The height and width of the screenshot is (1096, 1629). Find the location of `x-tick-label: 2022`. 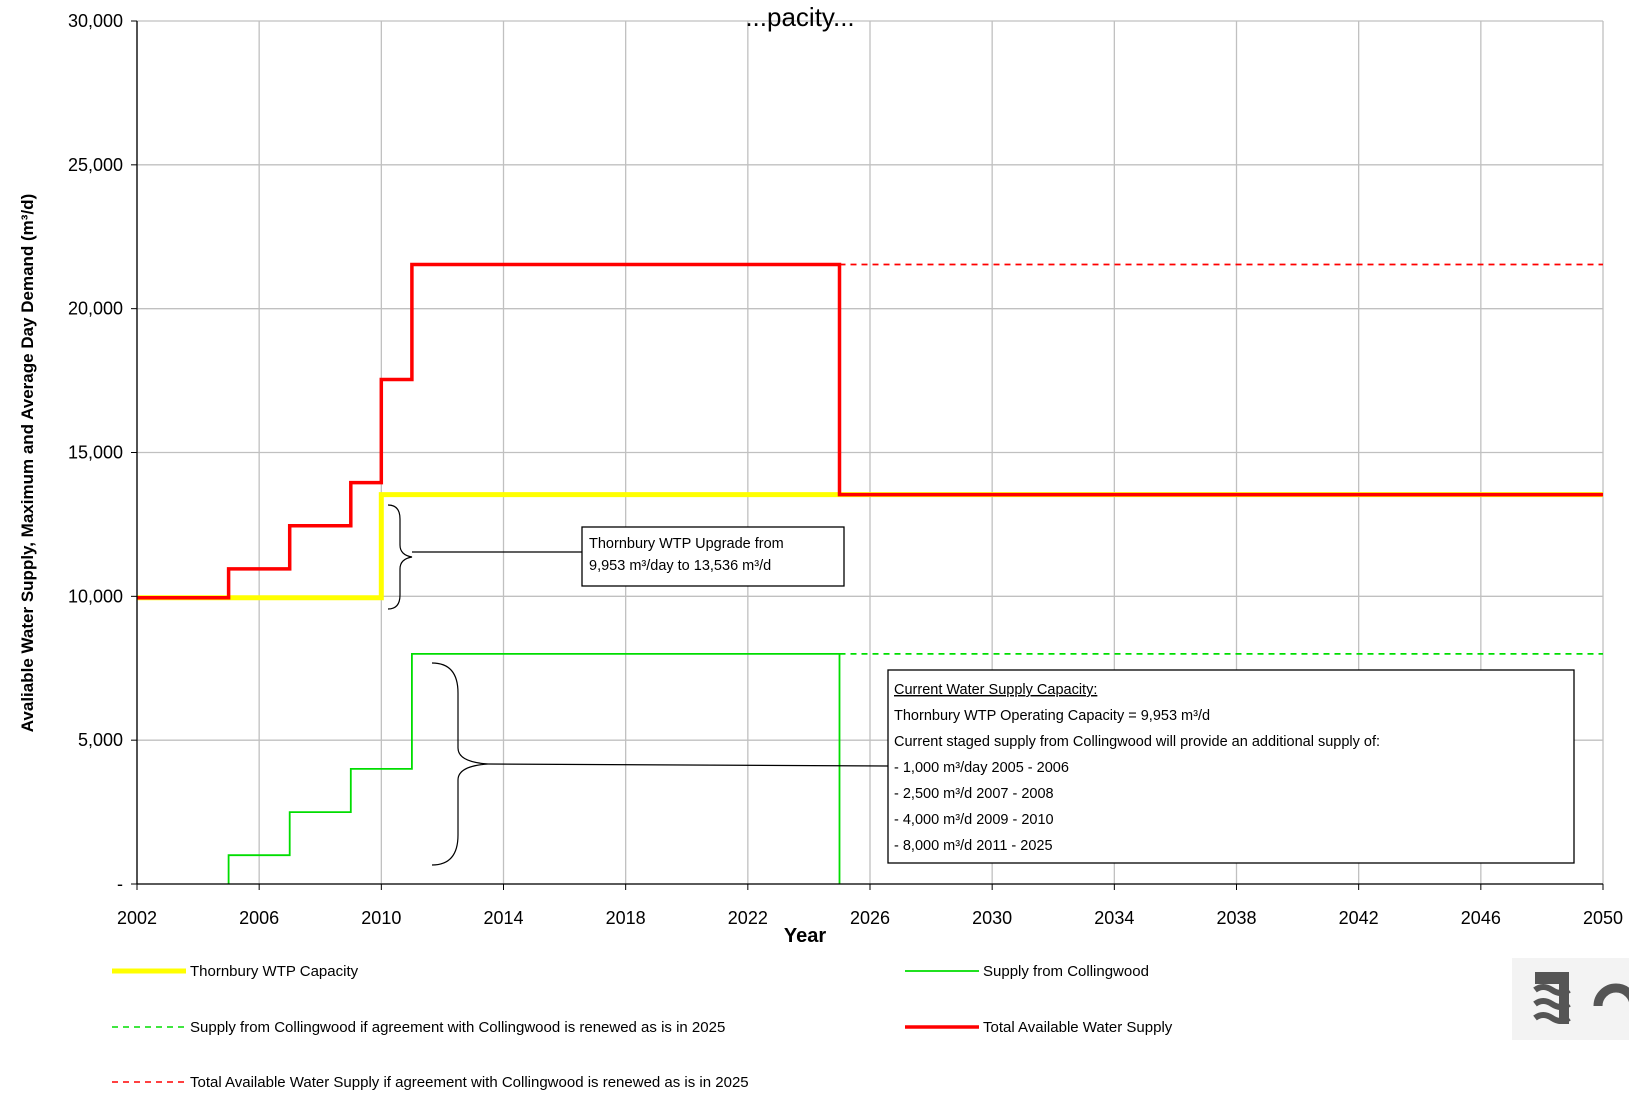

x-tick-label: 2022 is located at coordinates (748, 918).